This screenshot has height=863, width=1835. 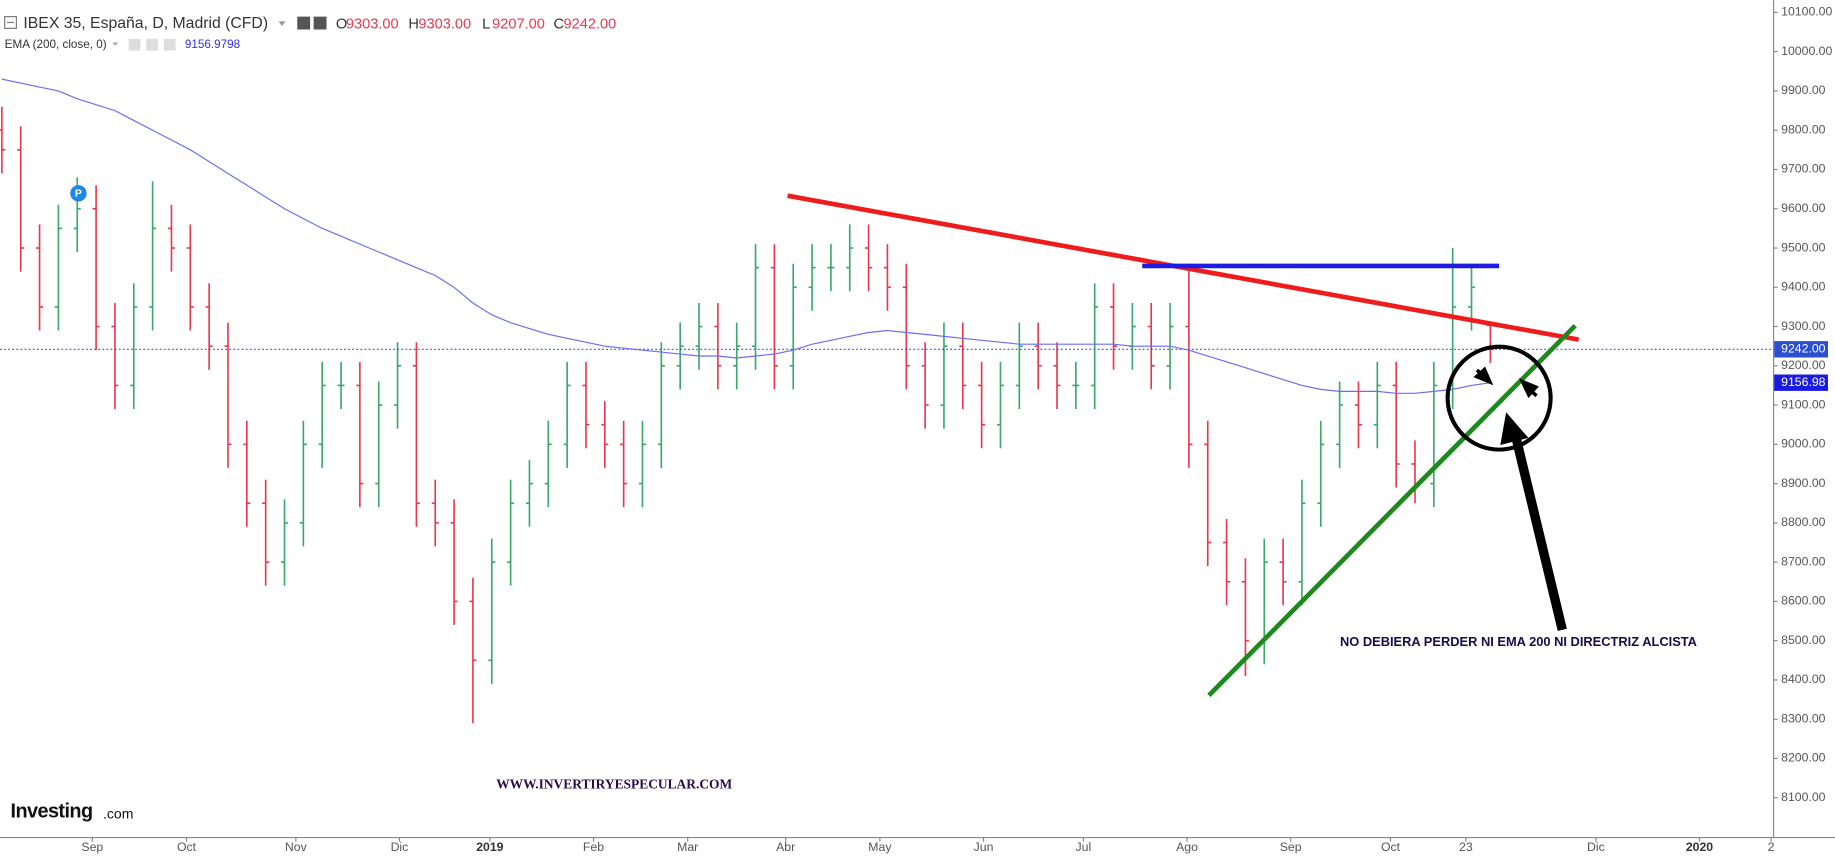 I want to click on last-price-badge-label: 9242.00, so click(x=1803, y=349).